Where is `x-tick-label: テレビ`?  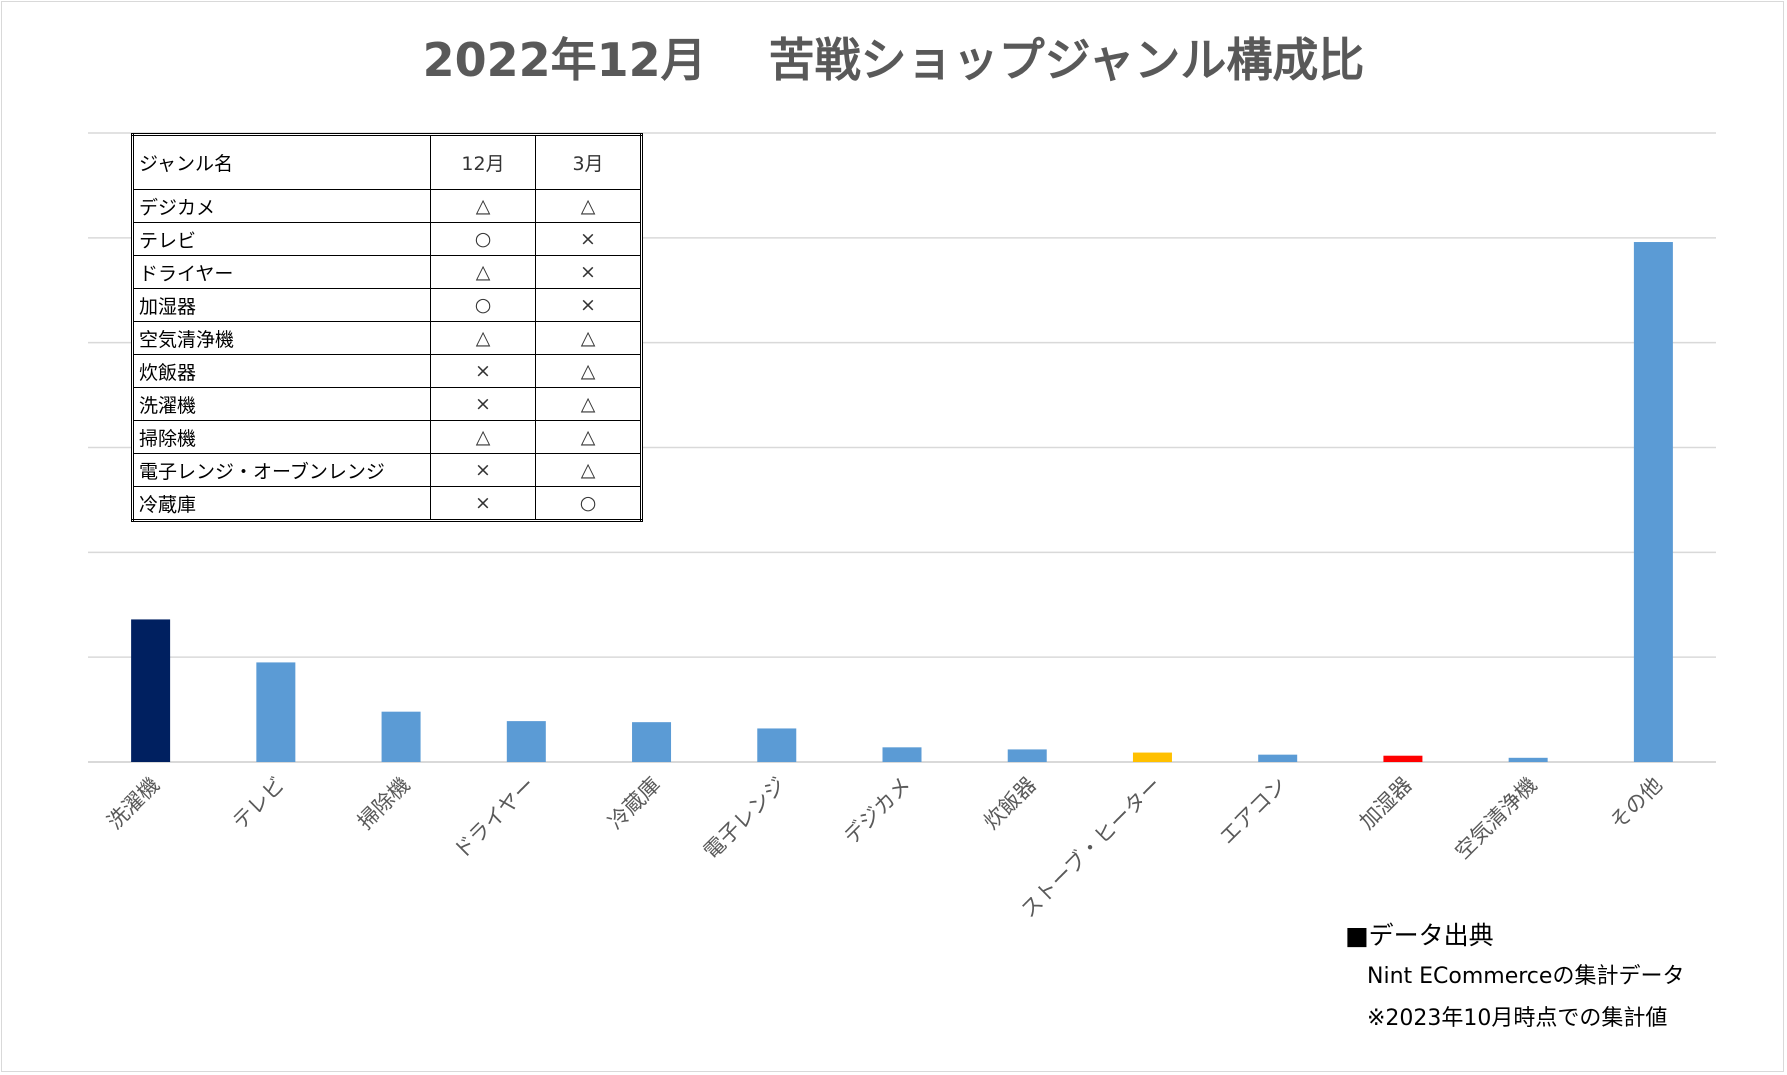
x-tick-label: テレビ is located at coordinates (259, 804).